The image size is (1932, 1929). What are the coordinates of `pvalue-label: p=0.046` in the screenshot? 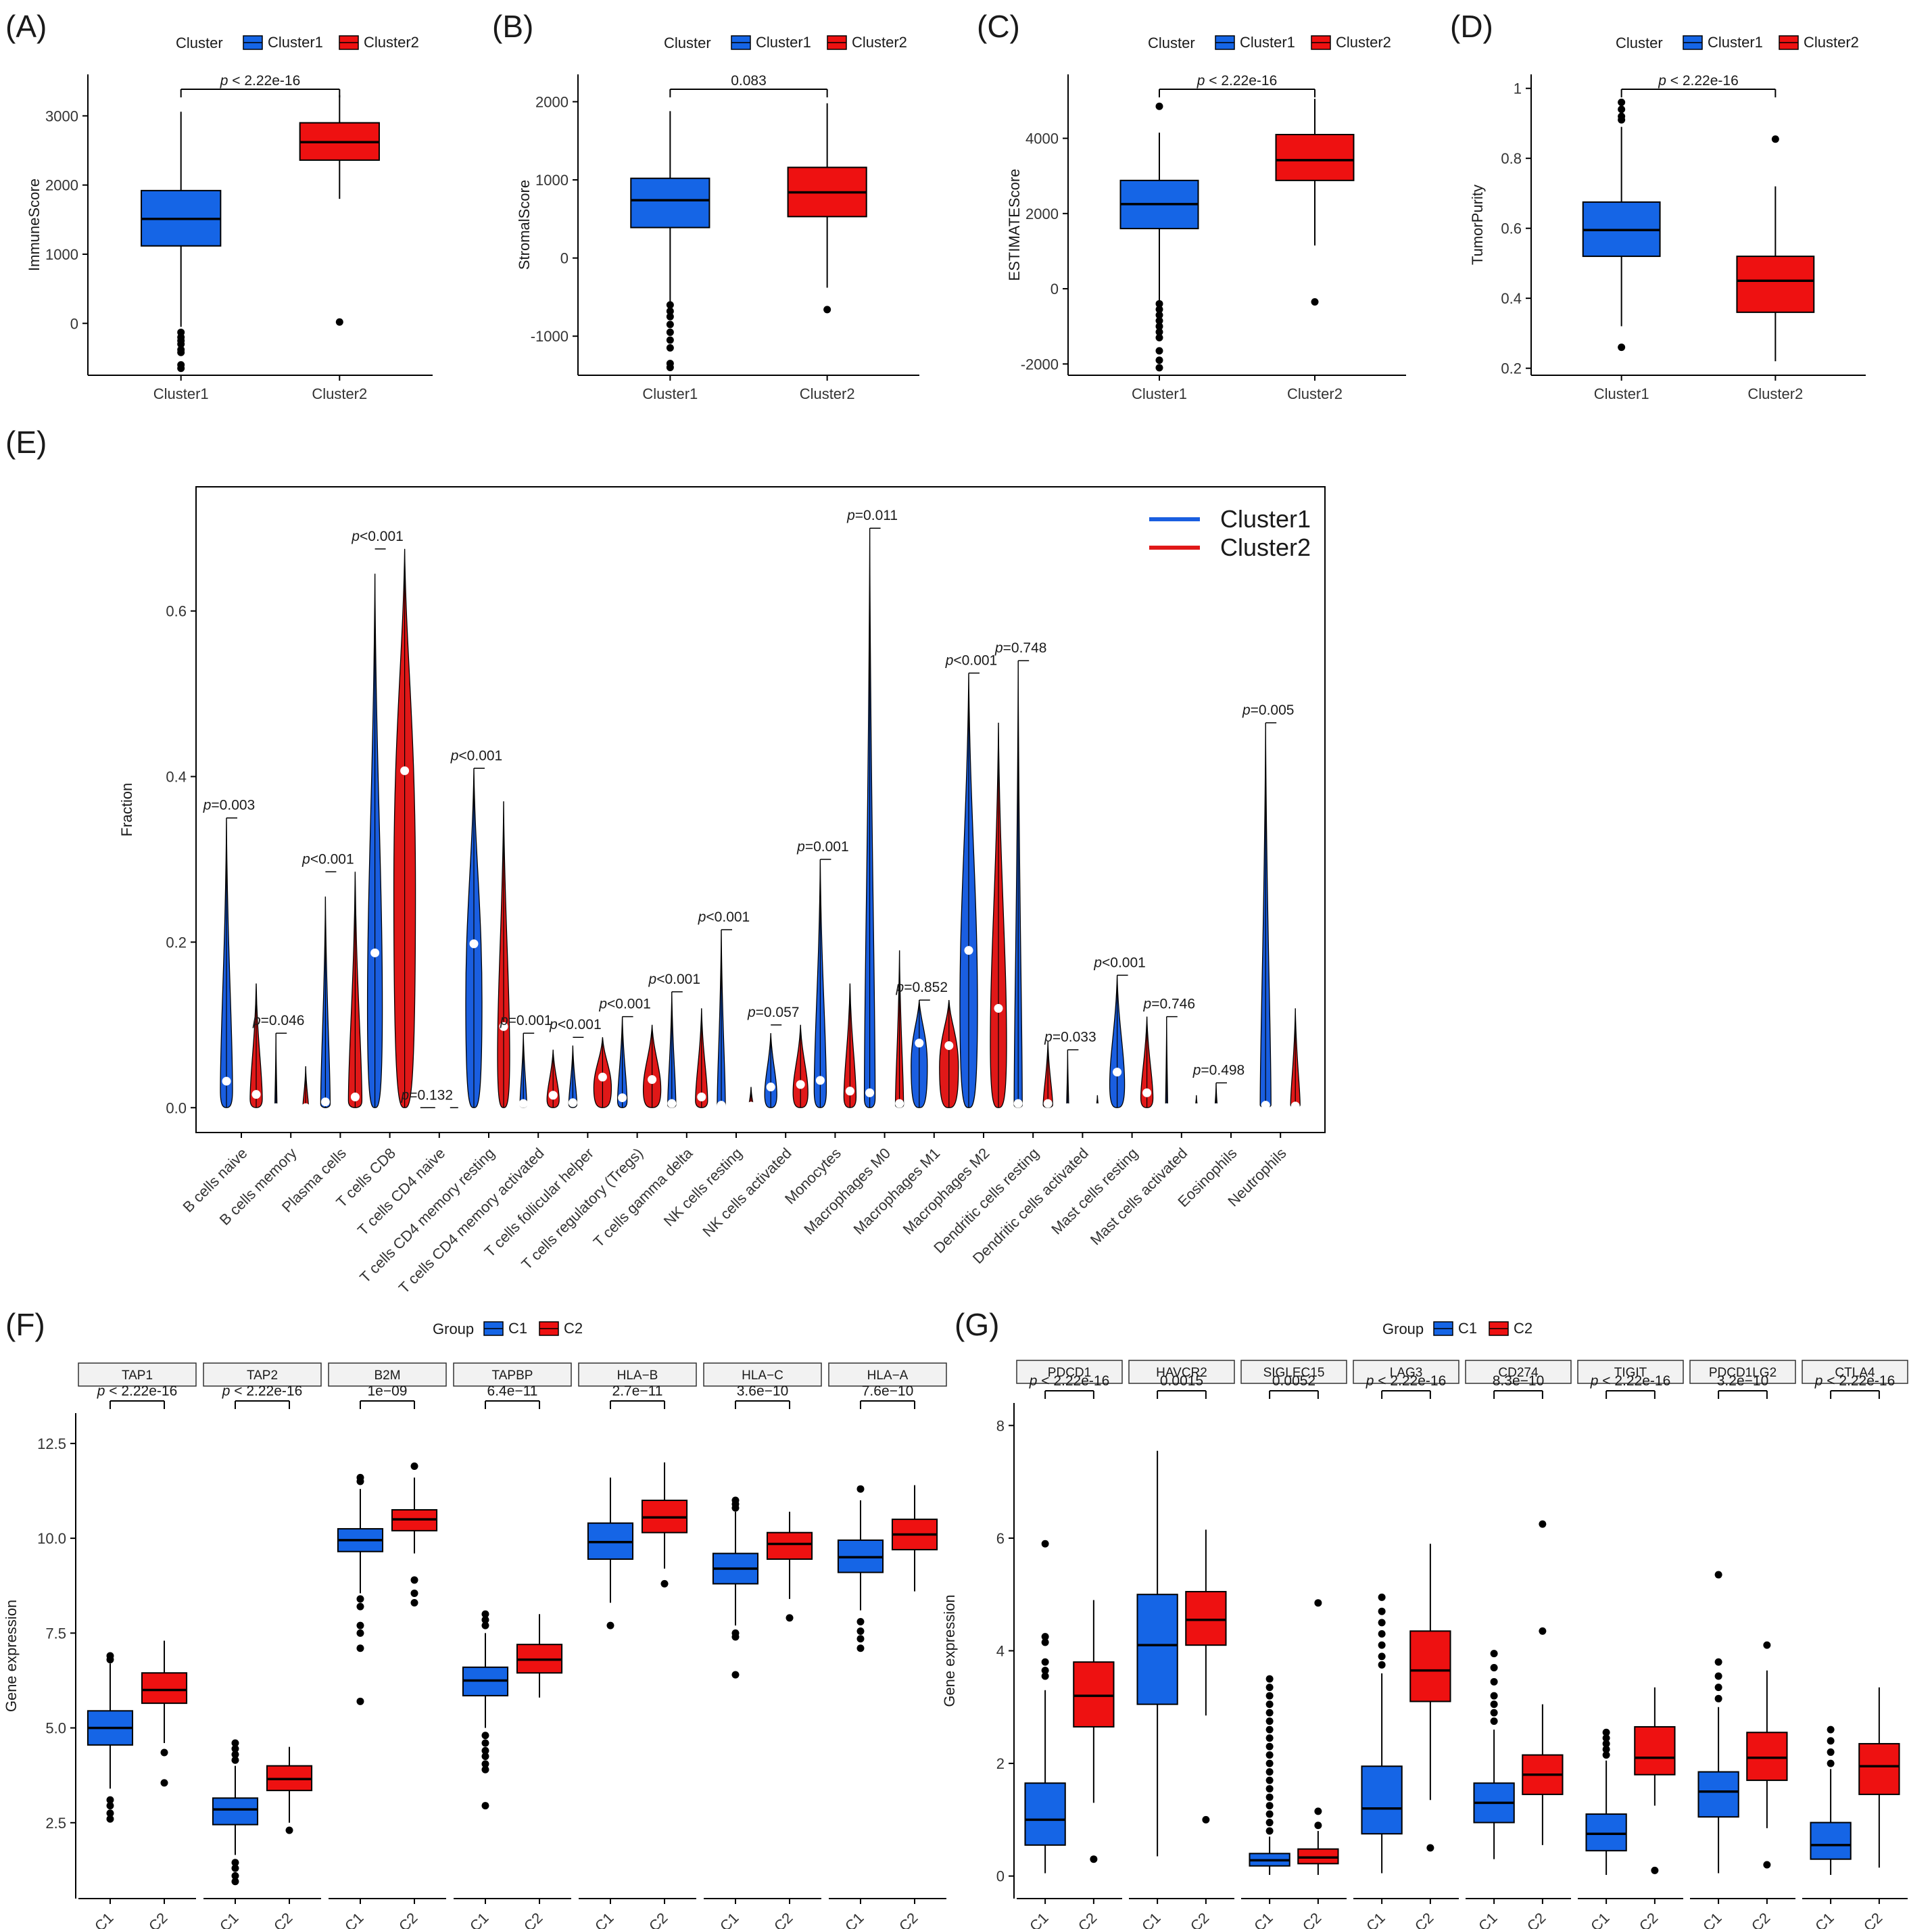 It's located at (278, 1020).